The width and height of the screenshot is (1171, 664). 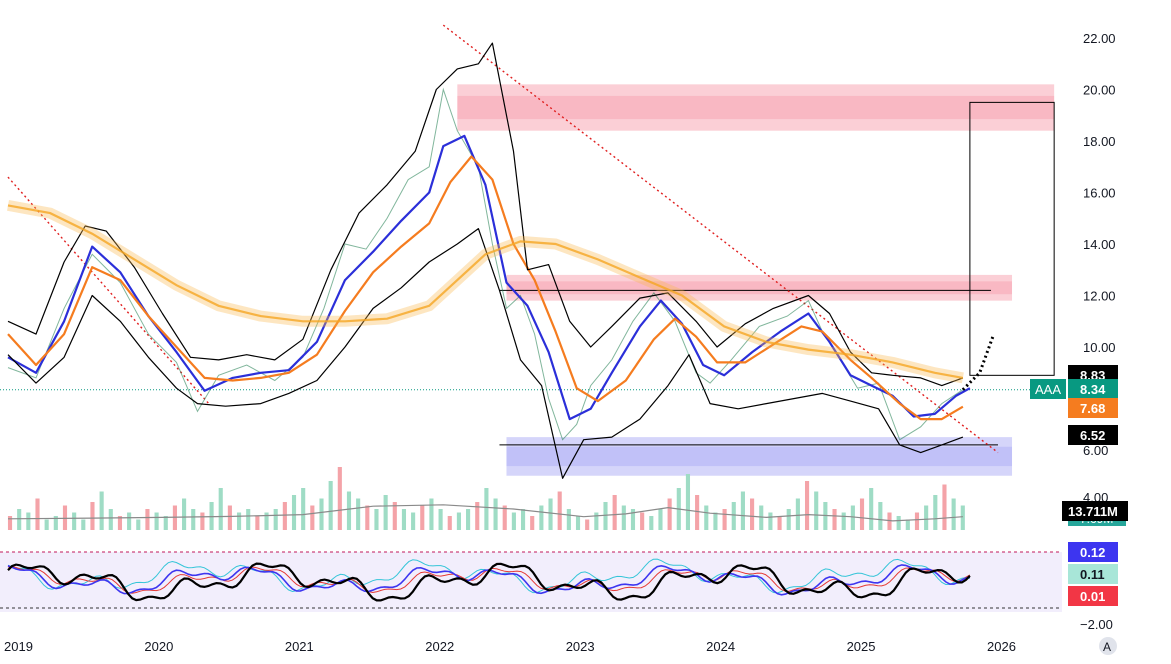 What do you see at coordinates (1099, 90) in the screenshot?
I see `price-tick-label: 20.00` at bounding box center [1099, 90].